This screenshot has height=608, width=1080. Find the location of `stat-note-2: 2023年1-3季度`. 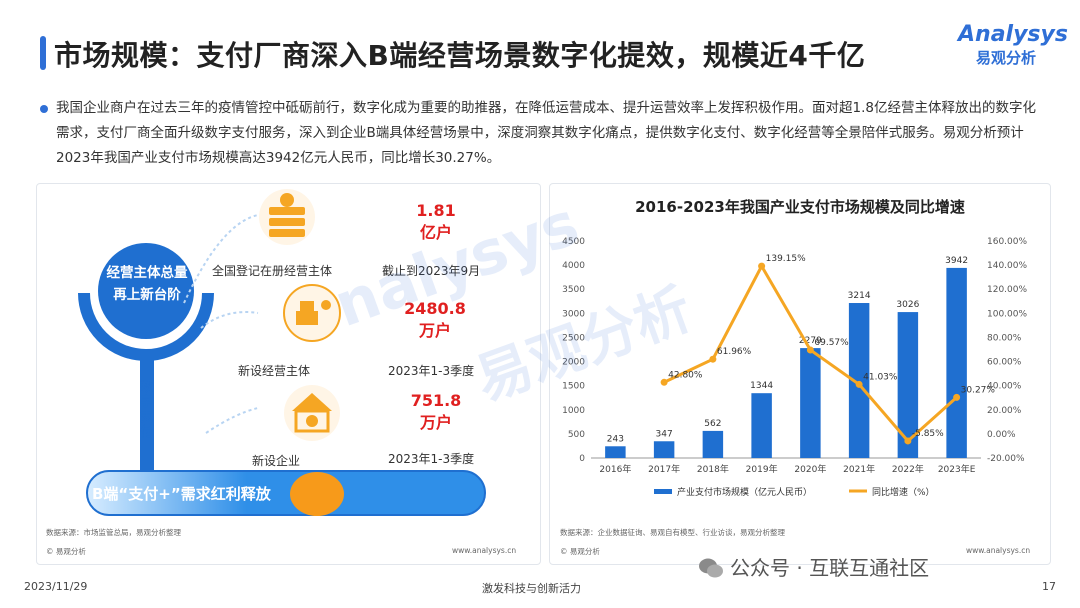

stat-note-2: 2023年1-3季度 is located at coordinates (431, 371).